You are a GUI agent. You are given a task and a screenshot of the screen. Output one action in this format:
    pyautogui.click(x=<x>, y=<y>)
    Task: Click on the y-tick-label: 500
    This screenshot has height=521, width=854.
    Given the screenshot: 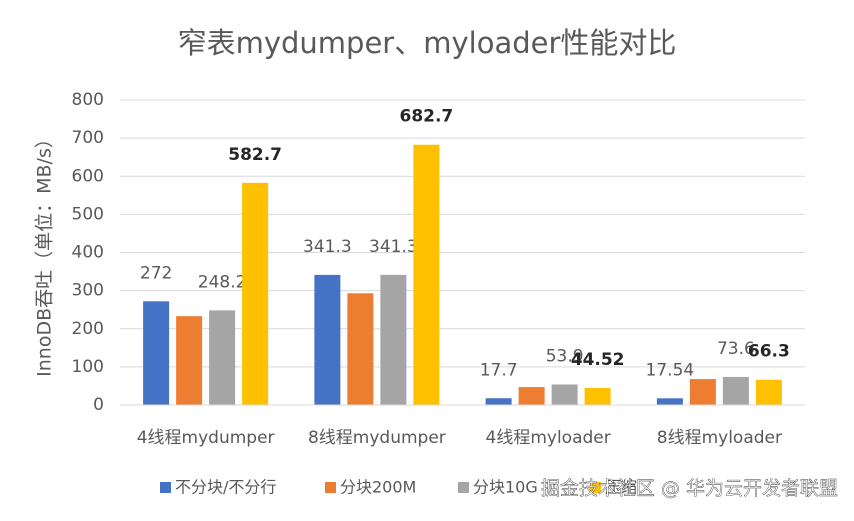 What is the action you would take?
    pyautogui.click(x=88, y=214)
    